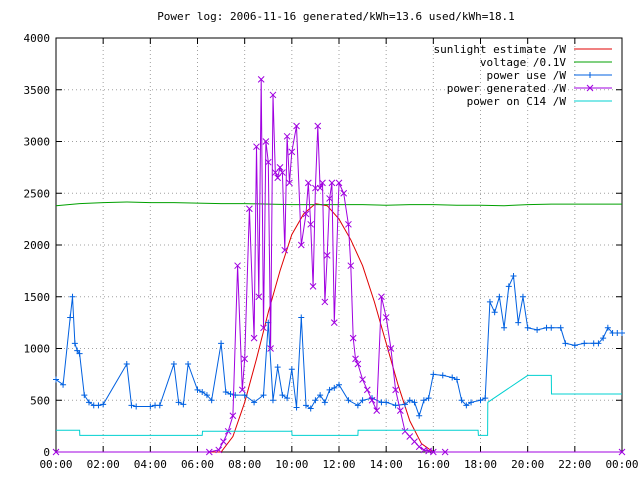 This screenshot has width=640, height=480. What do you see at coordinates (523, 62) in the screenshot?
I see `legend-label: voltage /0.1V` at bounding box center [523, 62].